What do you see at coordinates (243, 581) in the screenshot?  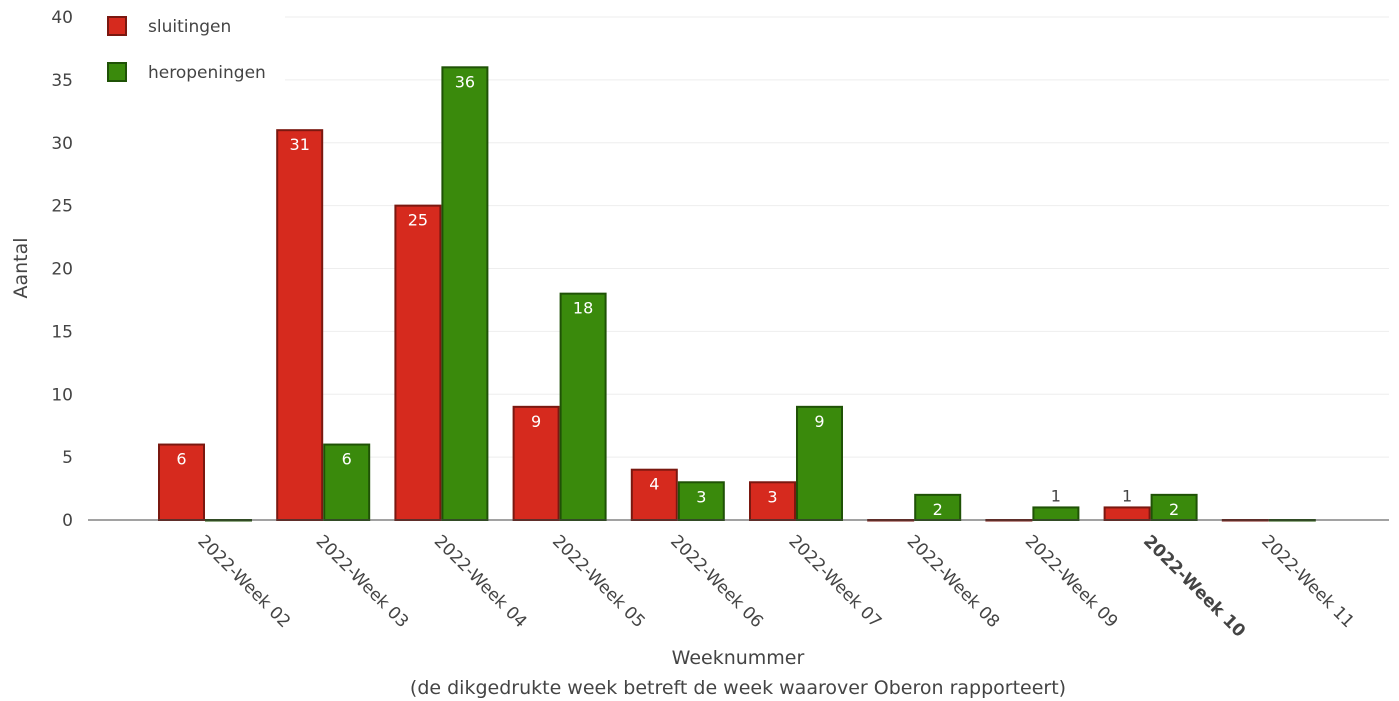 I see `x-tick-label: 2022-Week 02` at bounding box center [243, 581].